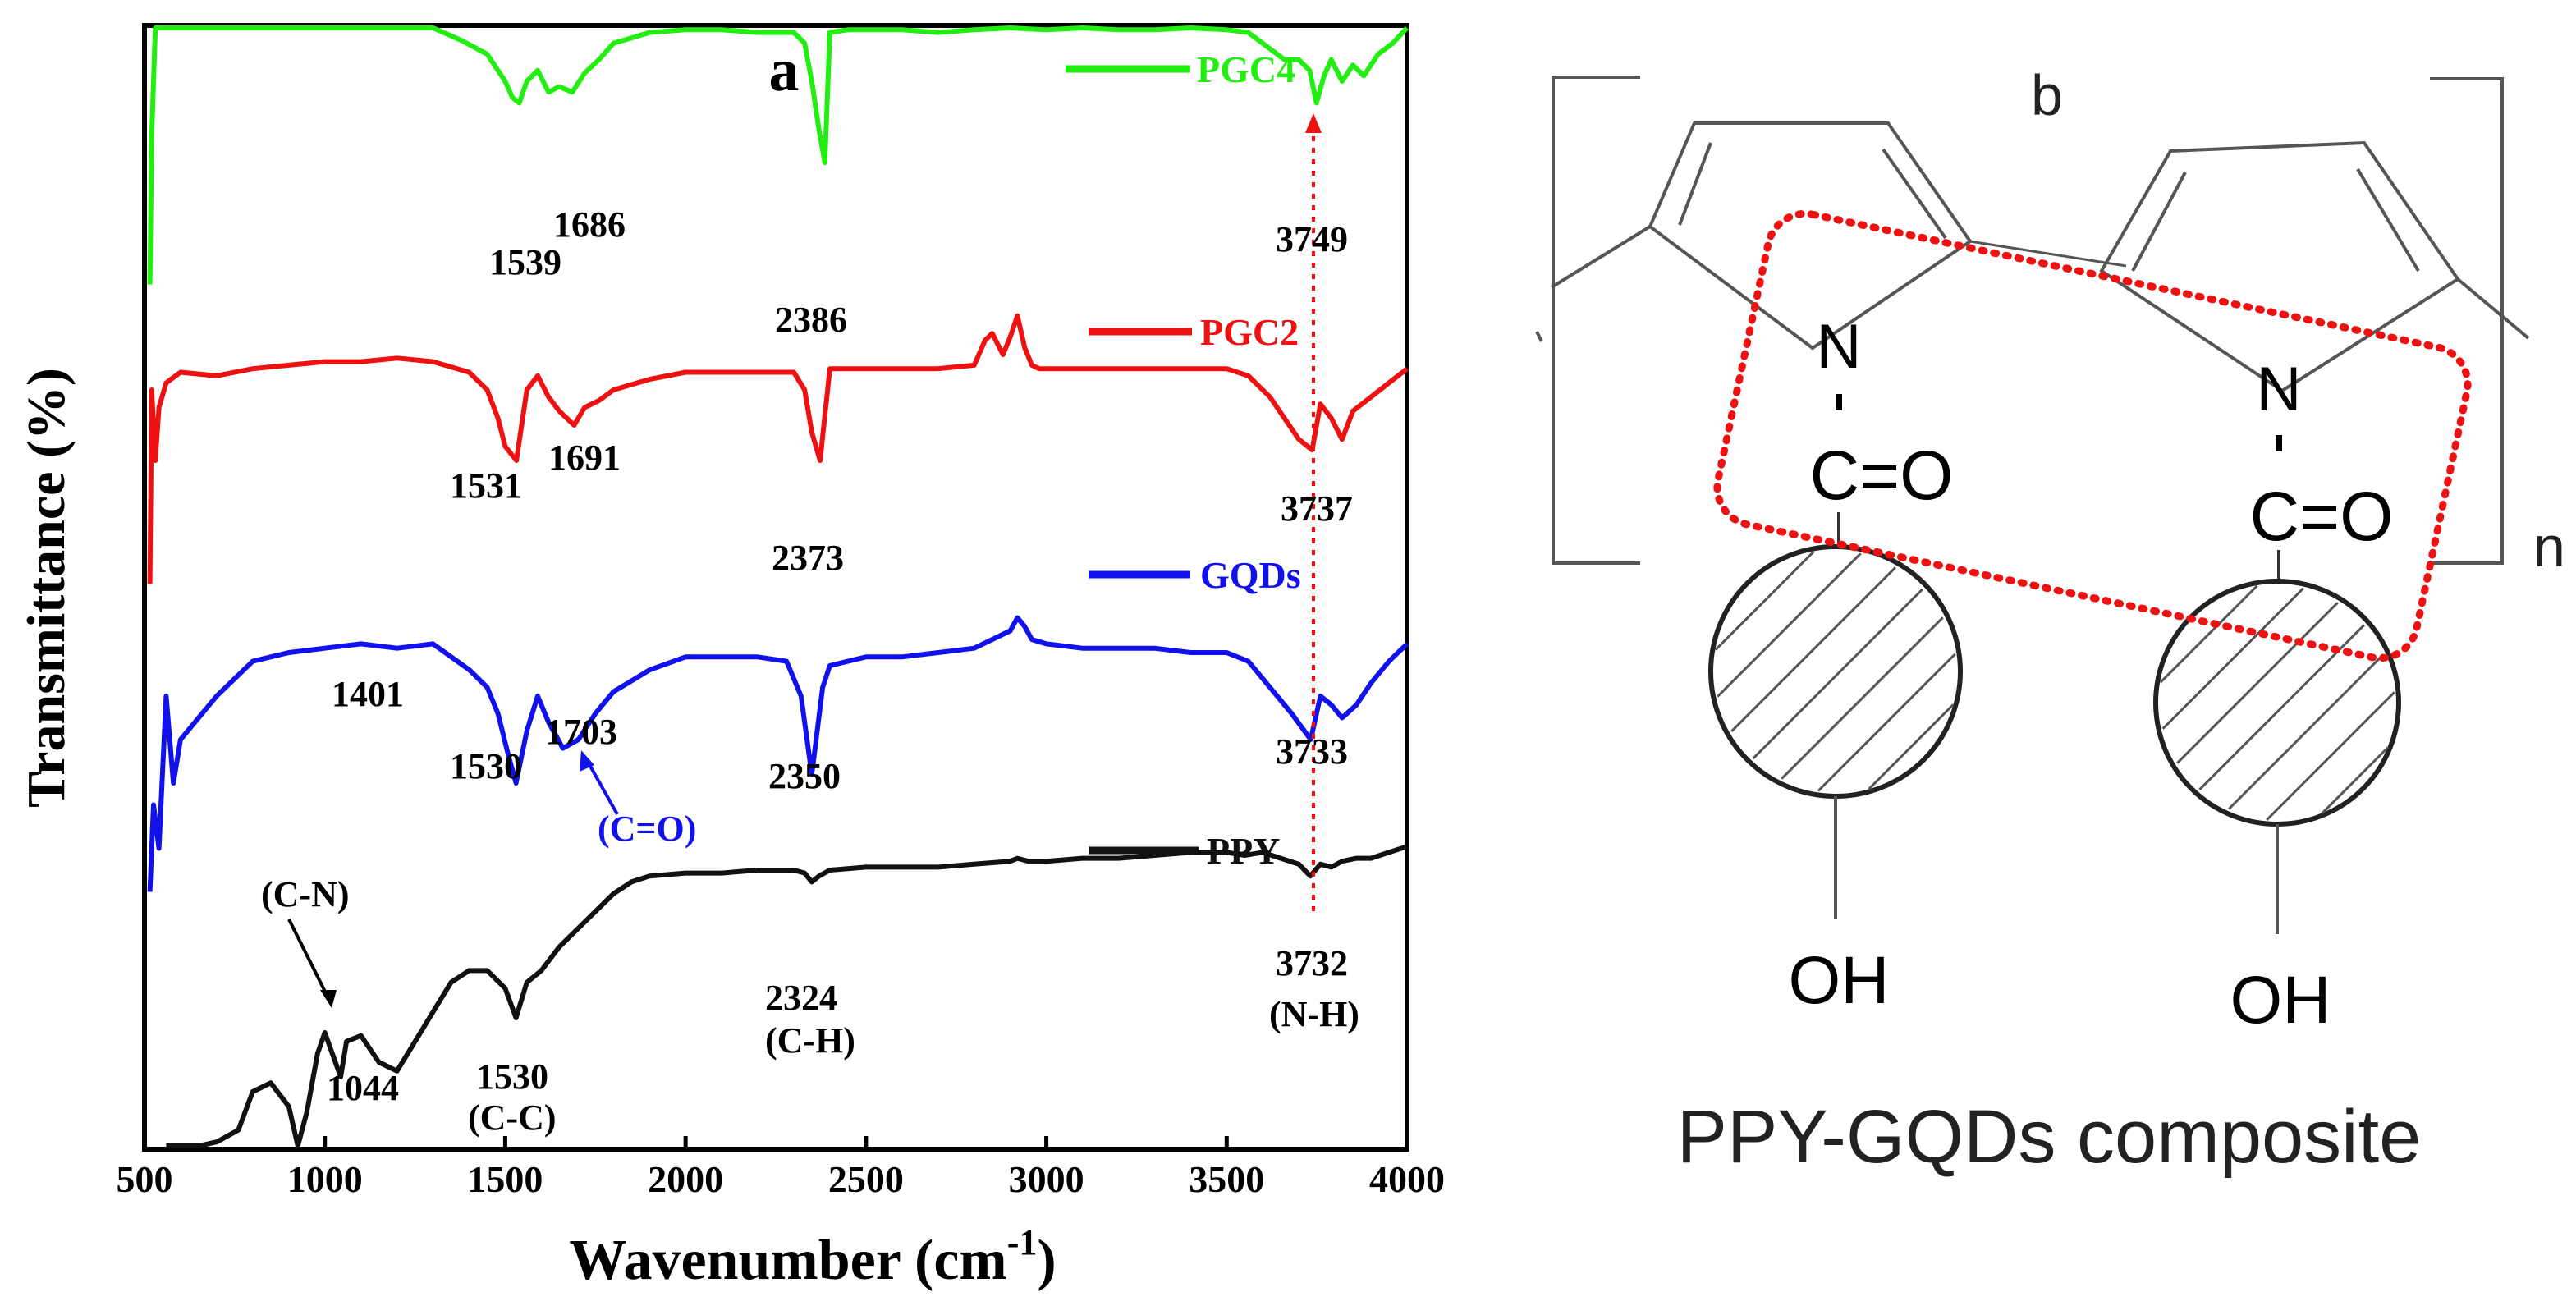  Describe the element at coordinates (368, 694) in the screenshot. I see `peak-label-gqds-1401: 1401` at that location.